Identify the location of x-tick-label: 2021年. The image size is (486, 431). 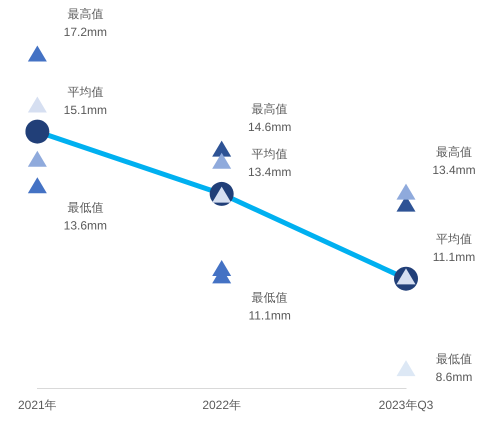
(37, 405).